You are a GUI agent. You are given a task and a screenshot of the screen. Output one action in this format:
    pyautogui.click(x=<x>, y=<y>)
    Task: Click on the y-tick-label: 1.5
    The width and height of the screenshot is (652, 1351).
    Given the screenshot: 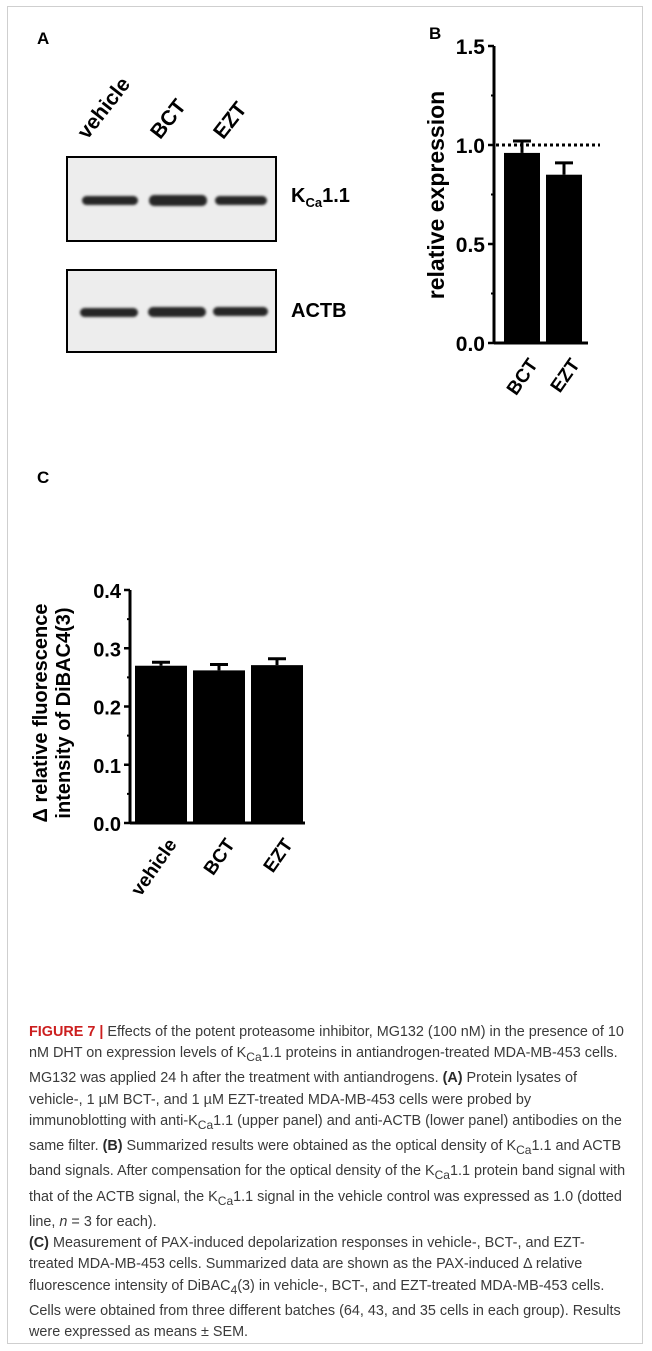 What is the action you would take?
    pyautogui.click(x=471, y=47)
    